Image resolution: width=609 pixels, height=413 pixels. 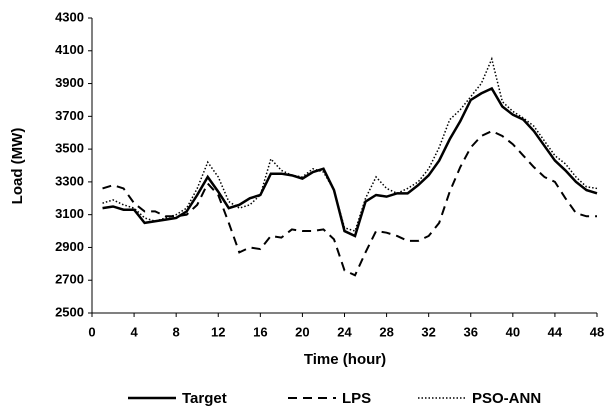 I want to click on x-tick-label: 28, so click(x=386, y=331).